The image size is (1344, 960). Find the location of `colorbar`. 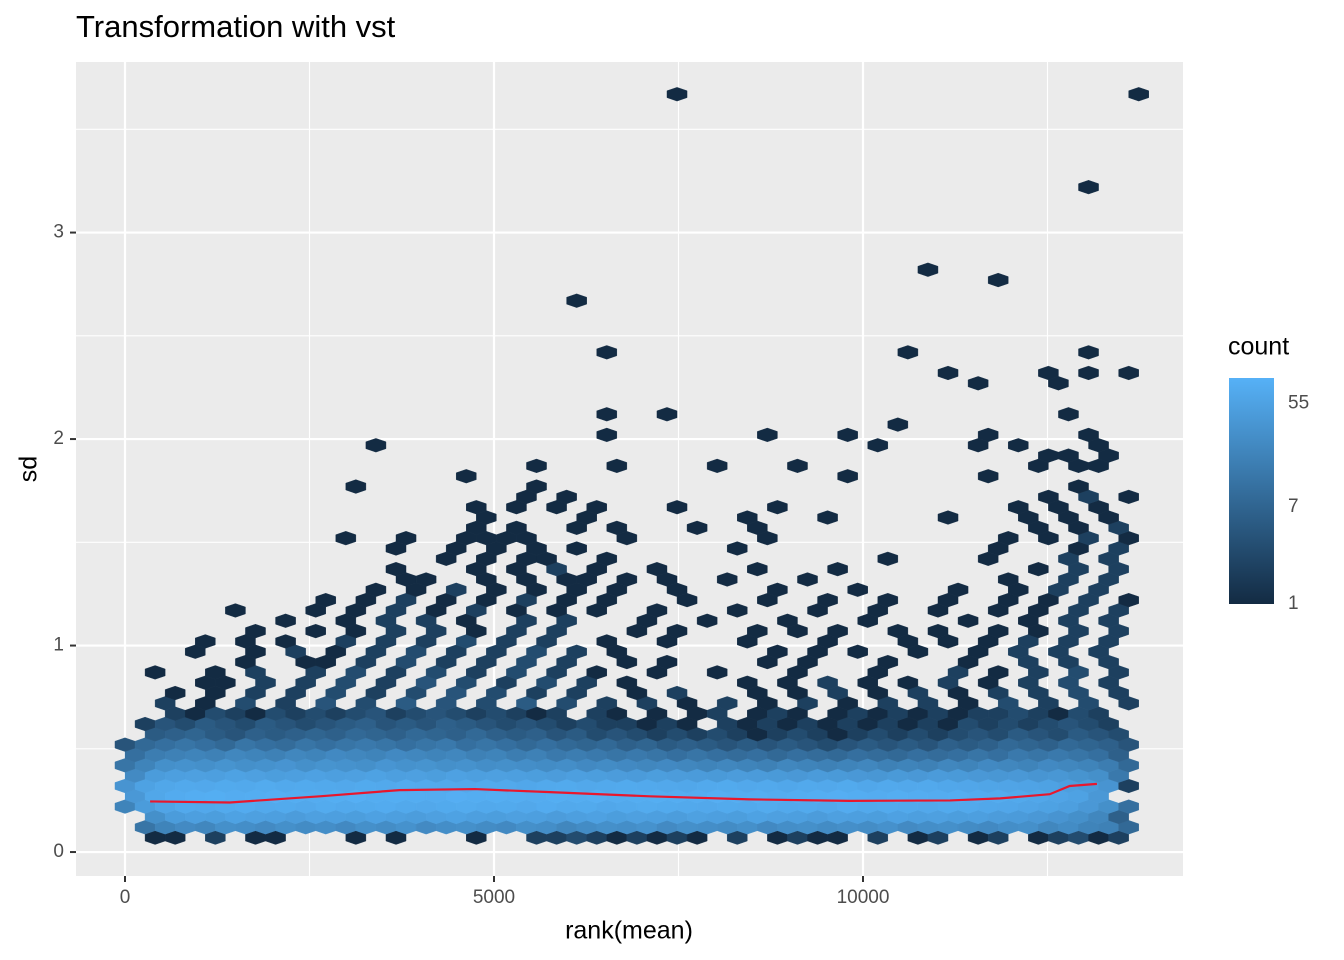

colorbar is located at coordinates (1251, 491).